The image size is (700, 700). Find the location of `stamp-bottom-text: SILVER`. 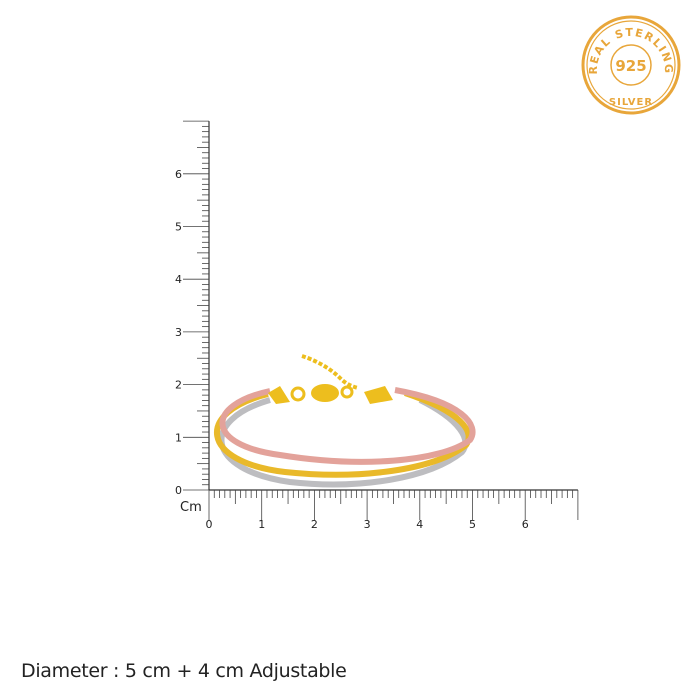

stamp-bottom-text: SILVER is located at coordinates (631, 102).